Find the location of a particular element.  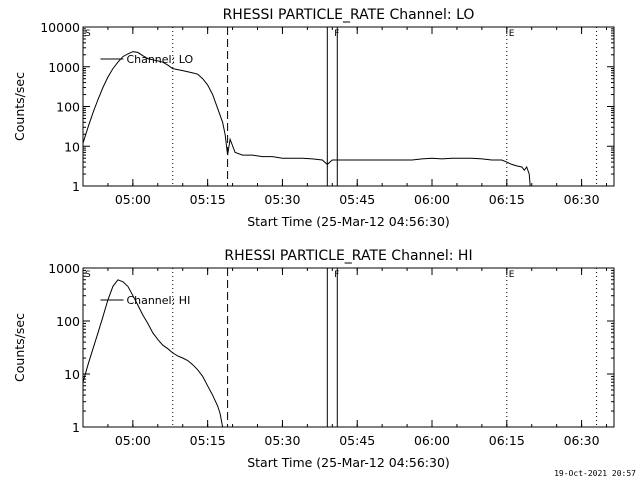

legend-label: Channel: LO is located at coordinates (159, 59).